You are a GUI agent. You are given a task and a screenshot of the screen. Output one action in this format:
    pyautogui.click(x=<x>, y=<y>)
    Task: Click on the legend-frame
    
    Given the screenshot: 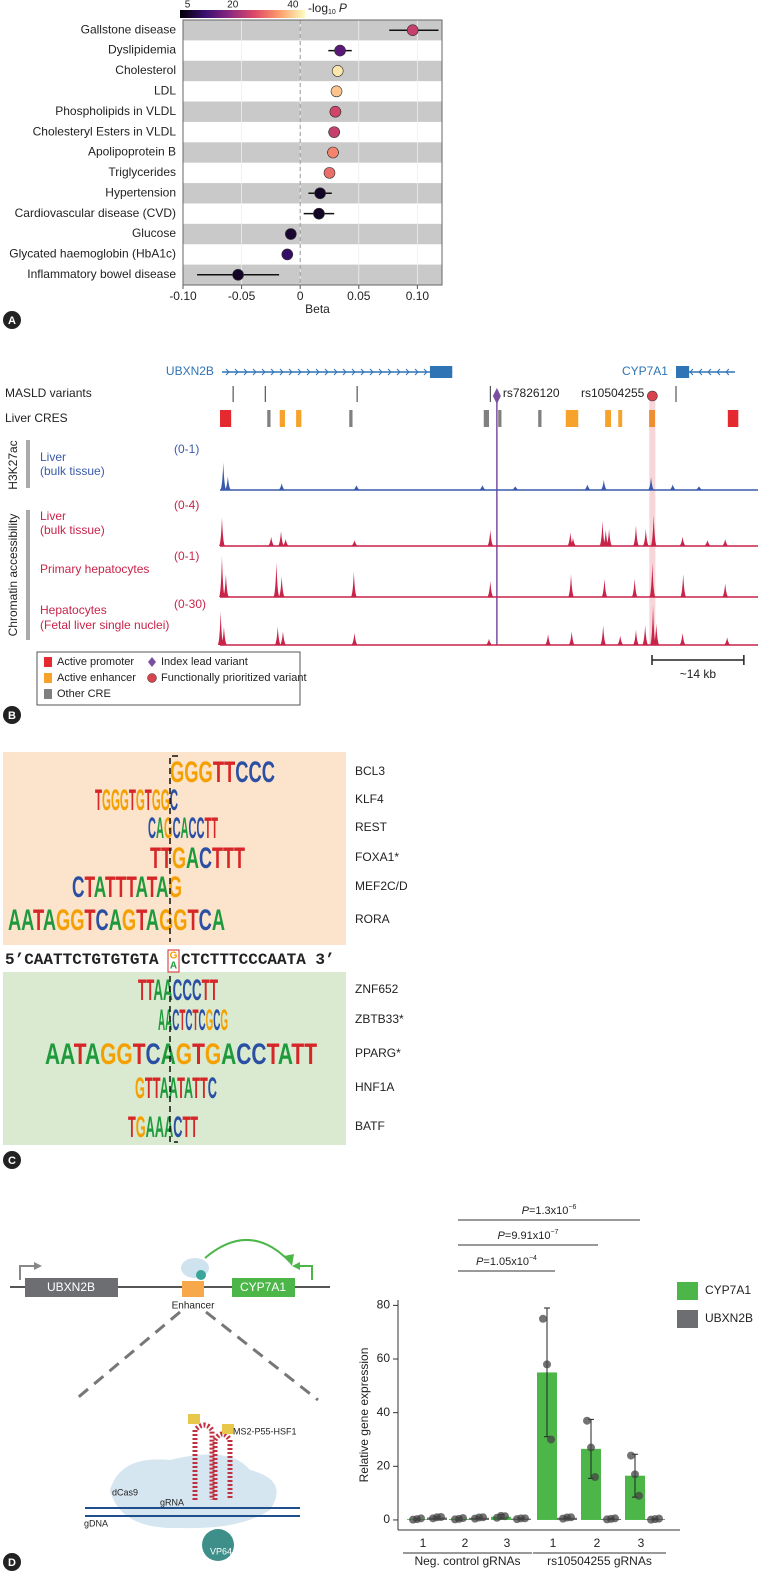 What is the action you would take?
    pyautogui.click(x=168, y=678)
    